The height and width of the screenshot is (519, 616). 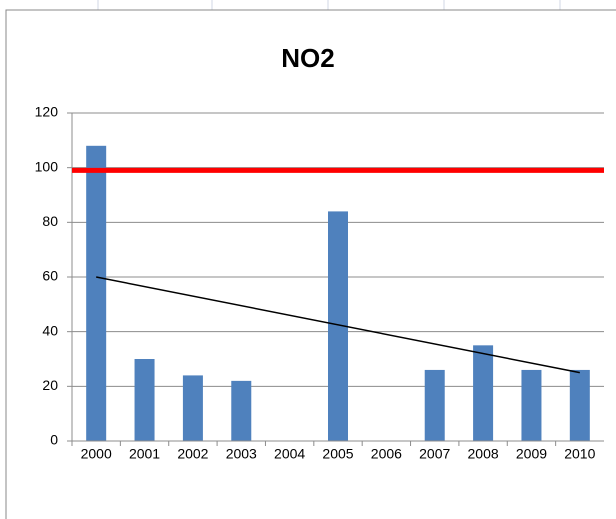 What do you see at coordinates (47, 112) in the screenshot?
I see `y-tick-label: 120` at bounding box center [47, 112].